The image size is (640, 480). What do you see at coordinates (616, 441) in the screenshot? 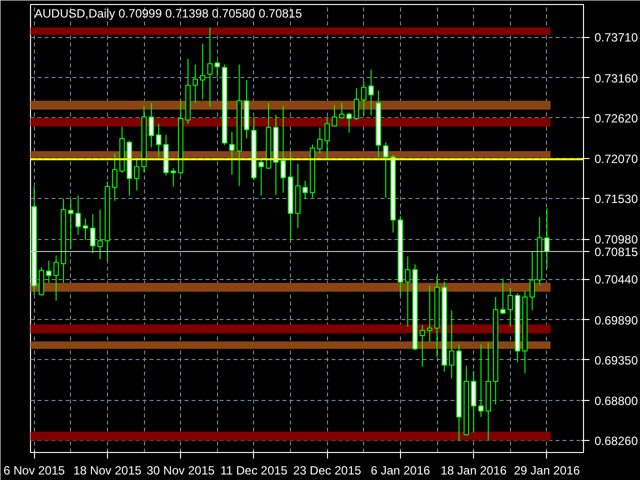
I see `y-tick-label: 0.68260` at bounding box center [616, 441].